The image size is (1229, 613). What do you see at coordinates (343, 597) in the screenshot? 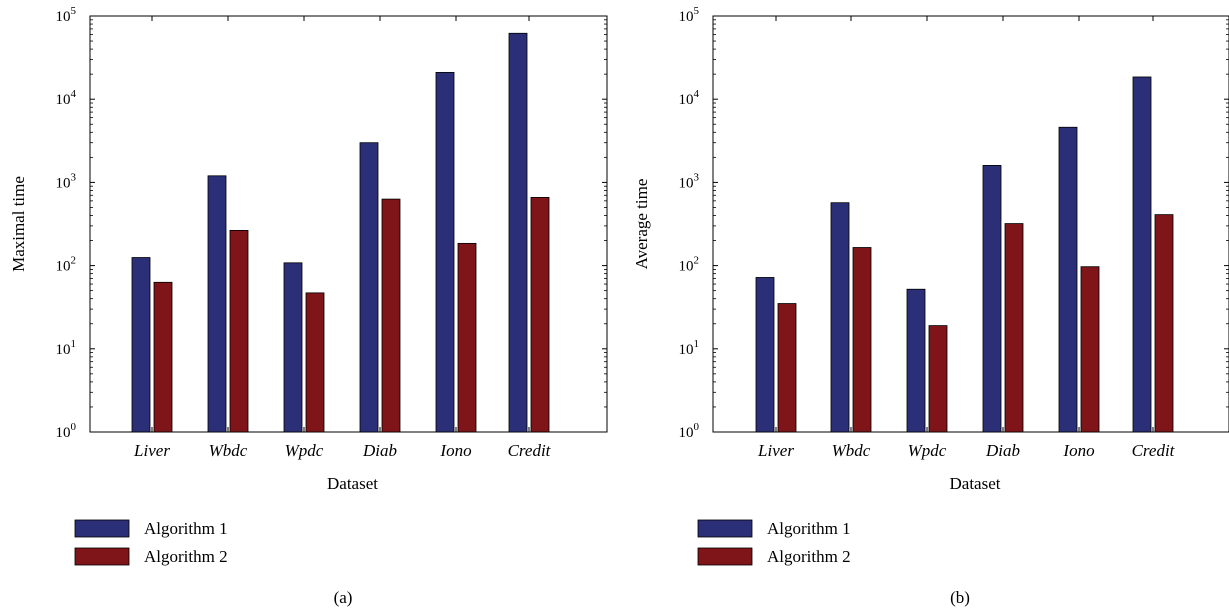
I see `panel-label: (a)` at bounding box center [343, 597].